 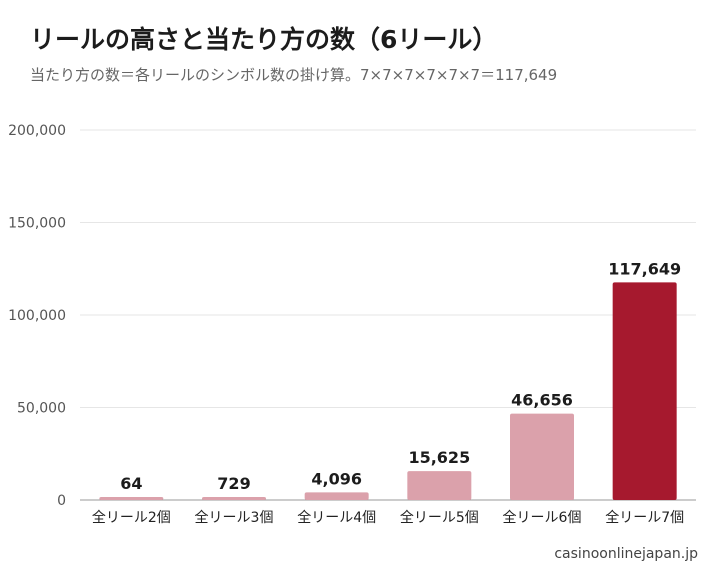 I want to click on x-tick-label: 全リール3個, so click(x=234, y=517).